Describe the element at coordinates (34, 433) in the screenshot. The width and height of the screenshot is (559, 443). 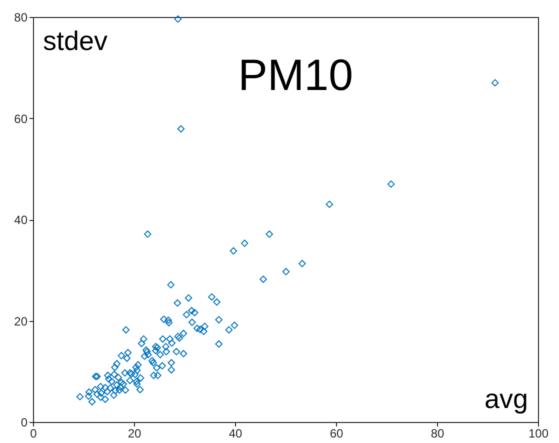
I see `x-tick-label: 0` at that location.